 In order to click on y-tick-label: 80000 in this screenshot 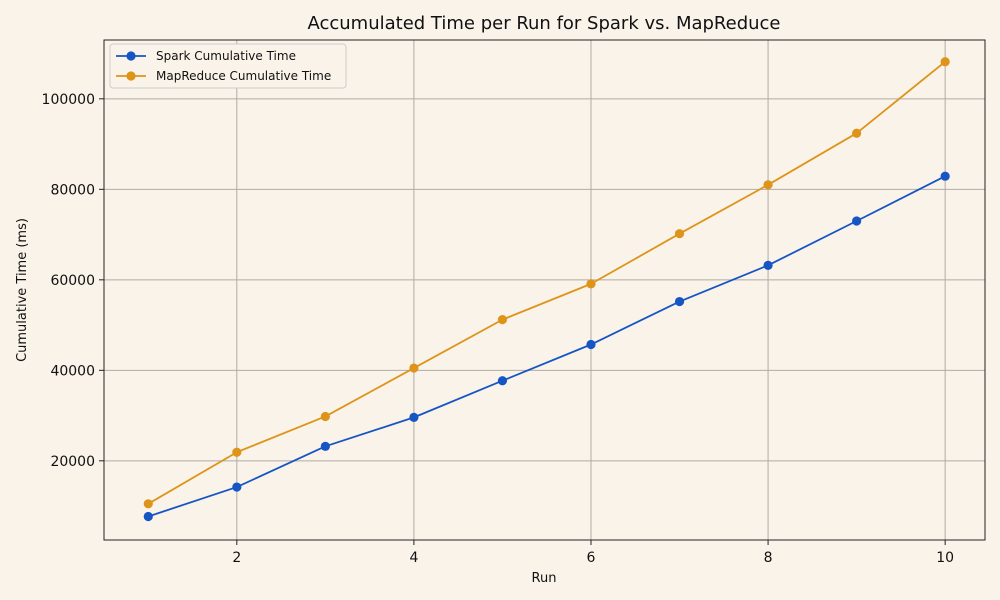, I will do `click(72, 190)`.